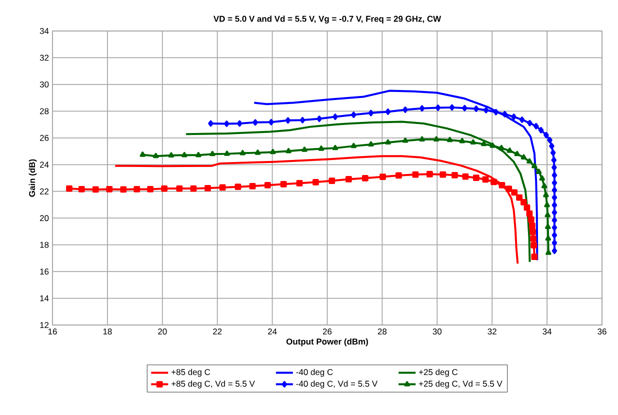  What do you see at coordinates (107, 331) in the screenshot?
I see `x-tick-label: 18` at bounding box center [107, 331].